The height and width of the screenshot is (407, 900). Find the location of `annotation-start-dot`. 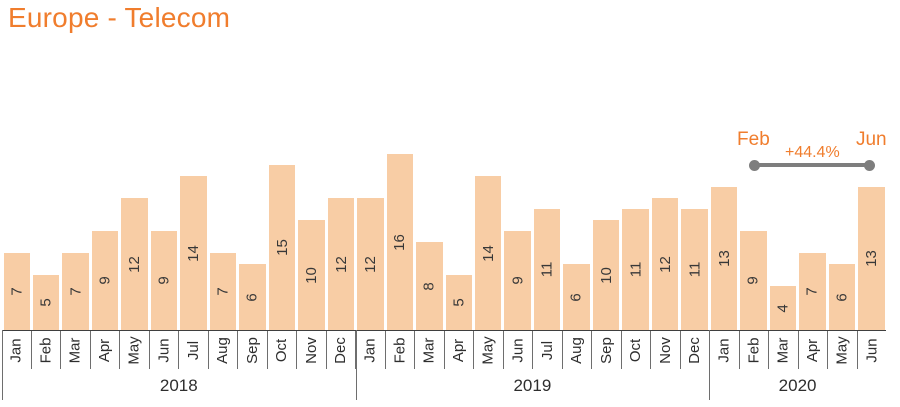

annotation-start-dot is located at coordinates (755, 165).